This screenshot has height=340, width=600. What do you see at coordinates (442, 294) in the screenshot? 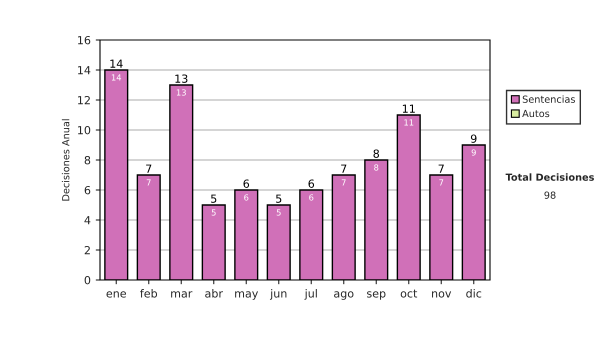
I see `x-tick-label: nov` at bounding box center [442, 294].